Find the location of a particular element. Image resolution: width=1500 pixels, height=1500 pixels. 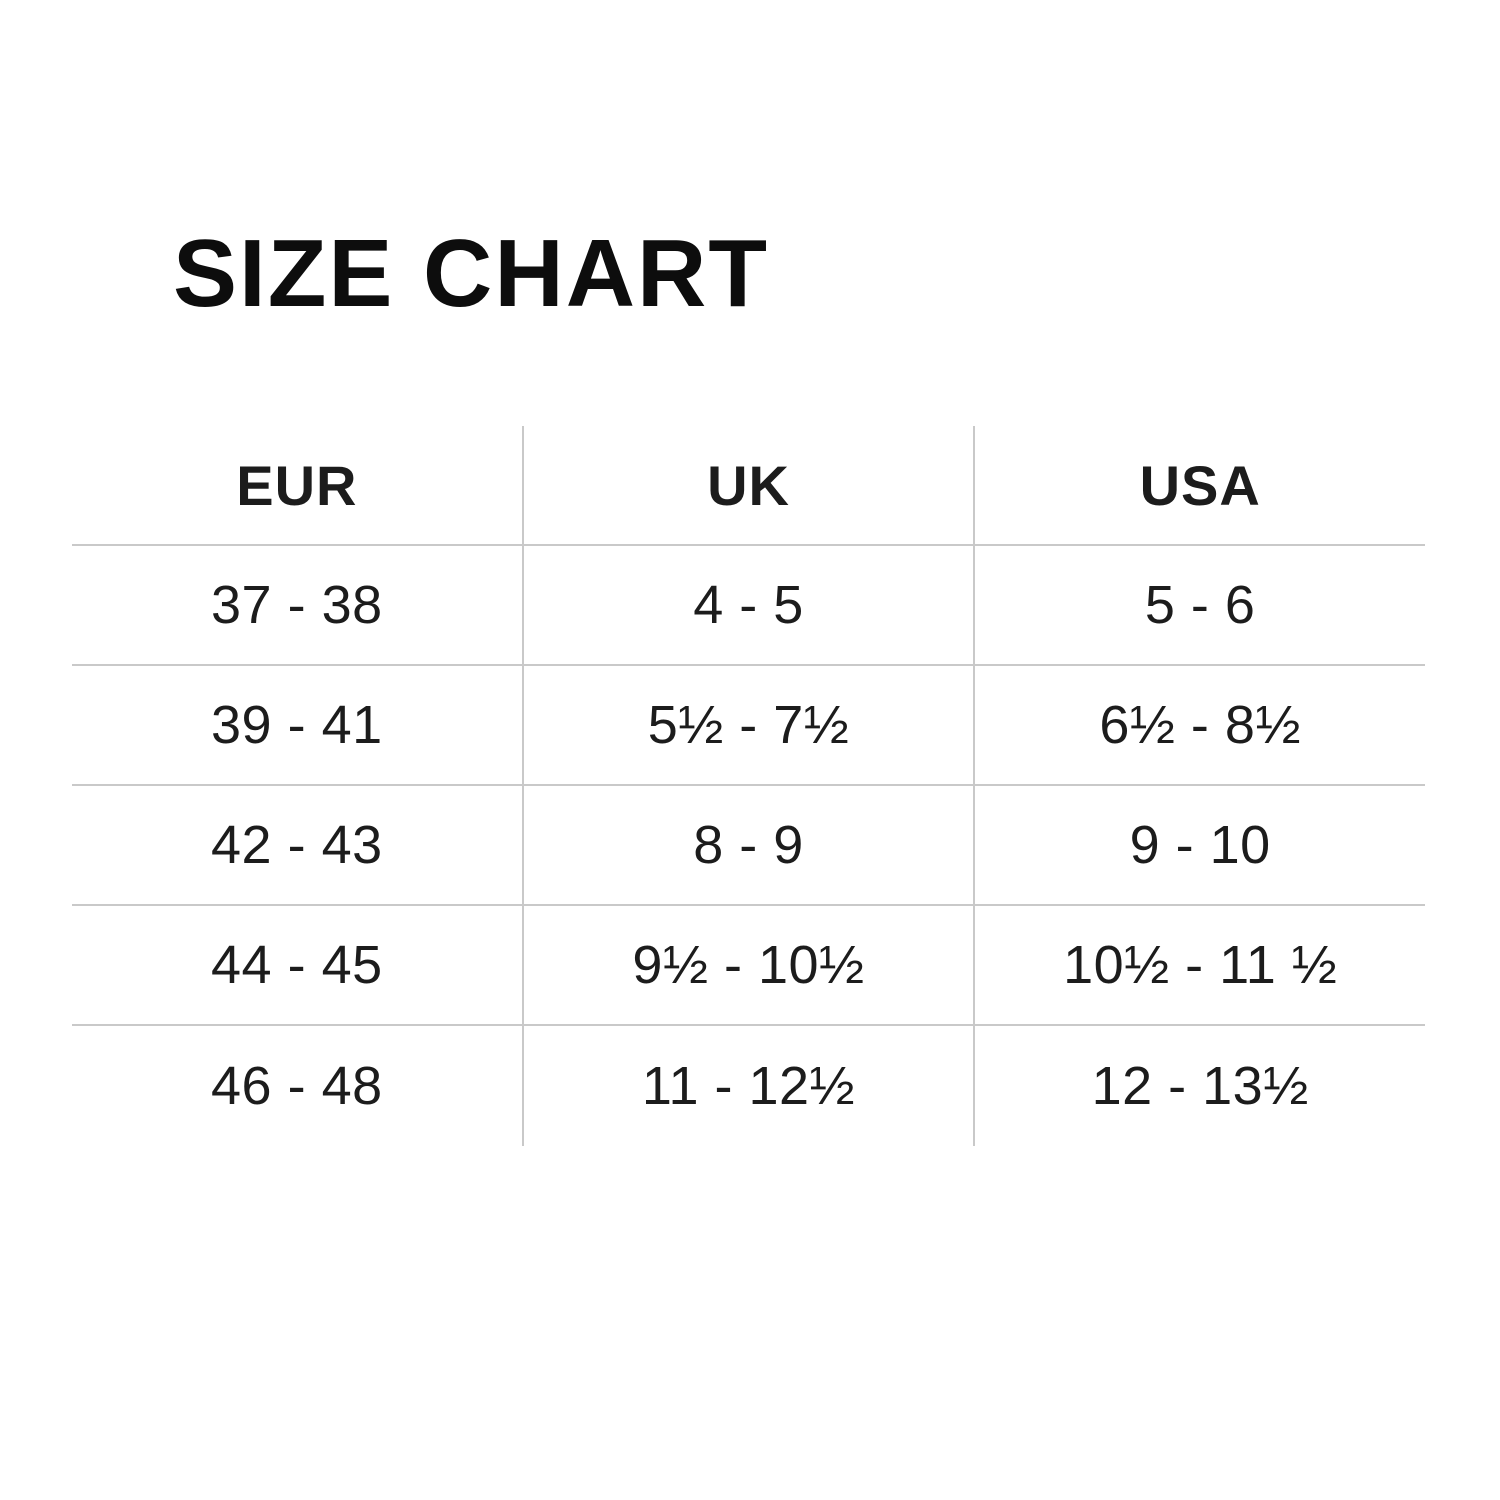

cell-eur: 46 - 48 is located at coordinates (298, 1086).